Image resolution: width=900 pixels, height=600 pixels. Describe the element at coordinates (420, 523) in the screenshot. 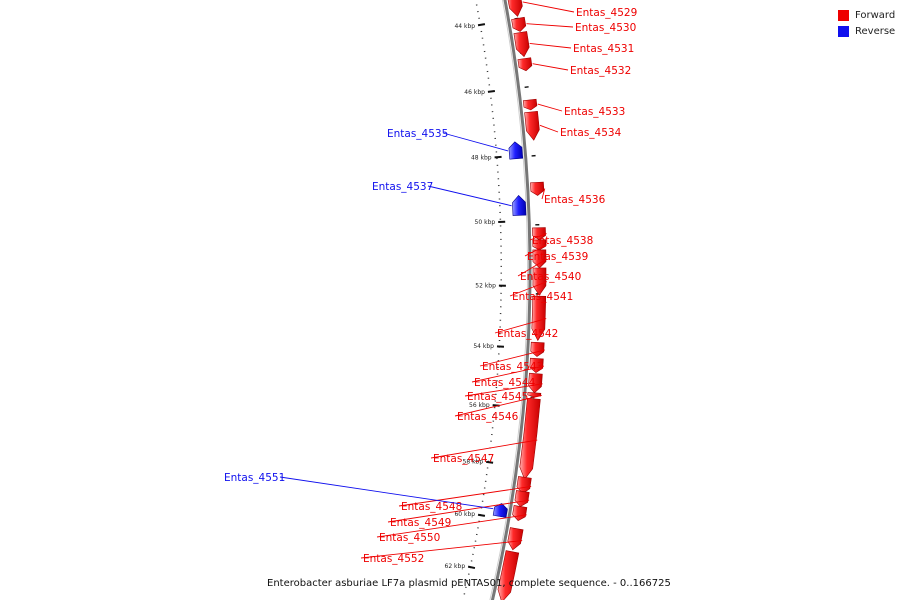

I see `gene-label: Entas_4549` at that location.